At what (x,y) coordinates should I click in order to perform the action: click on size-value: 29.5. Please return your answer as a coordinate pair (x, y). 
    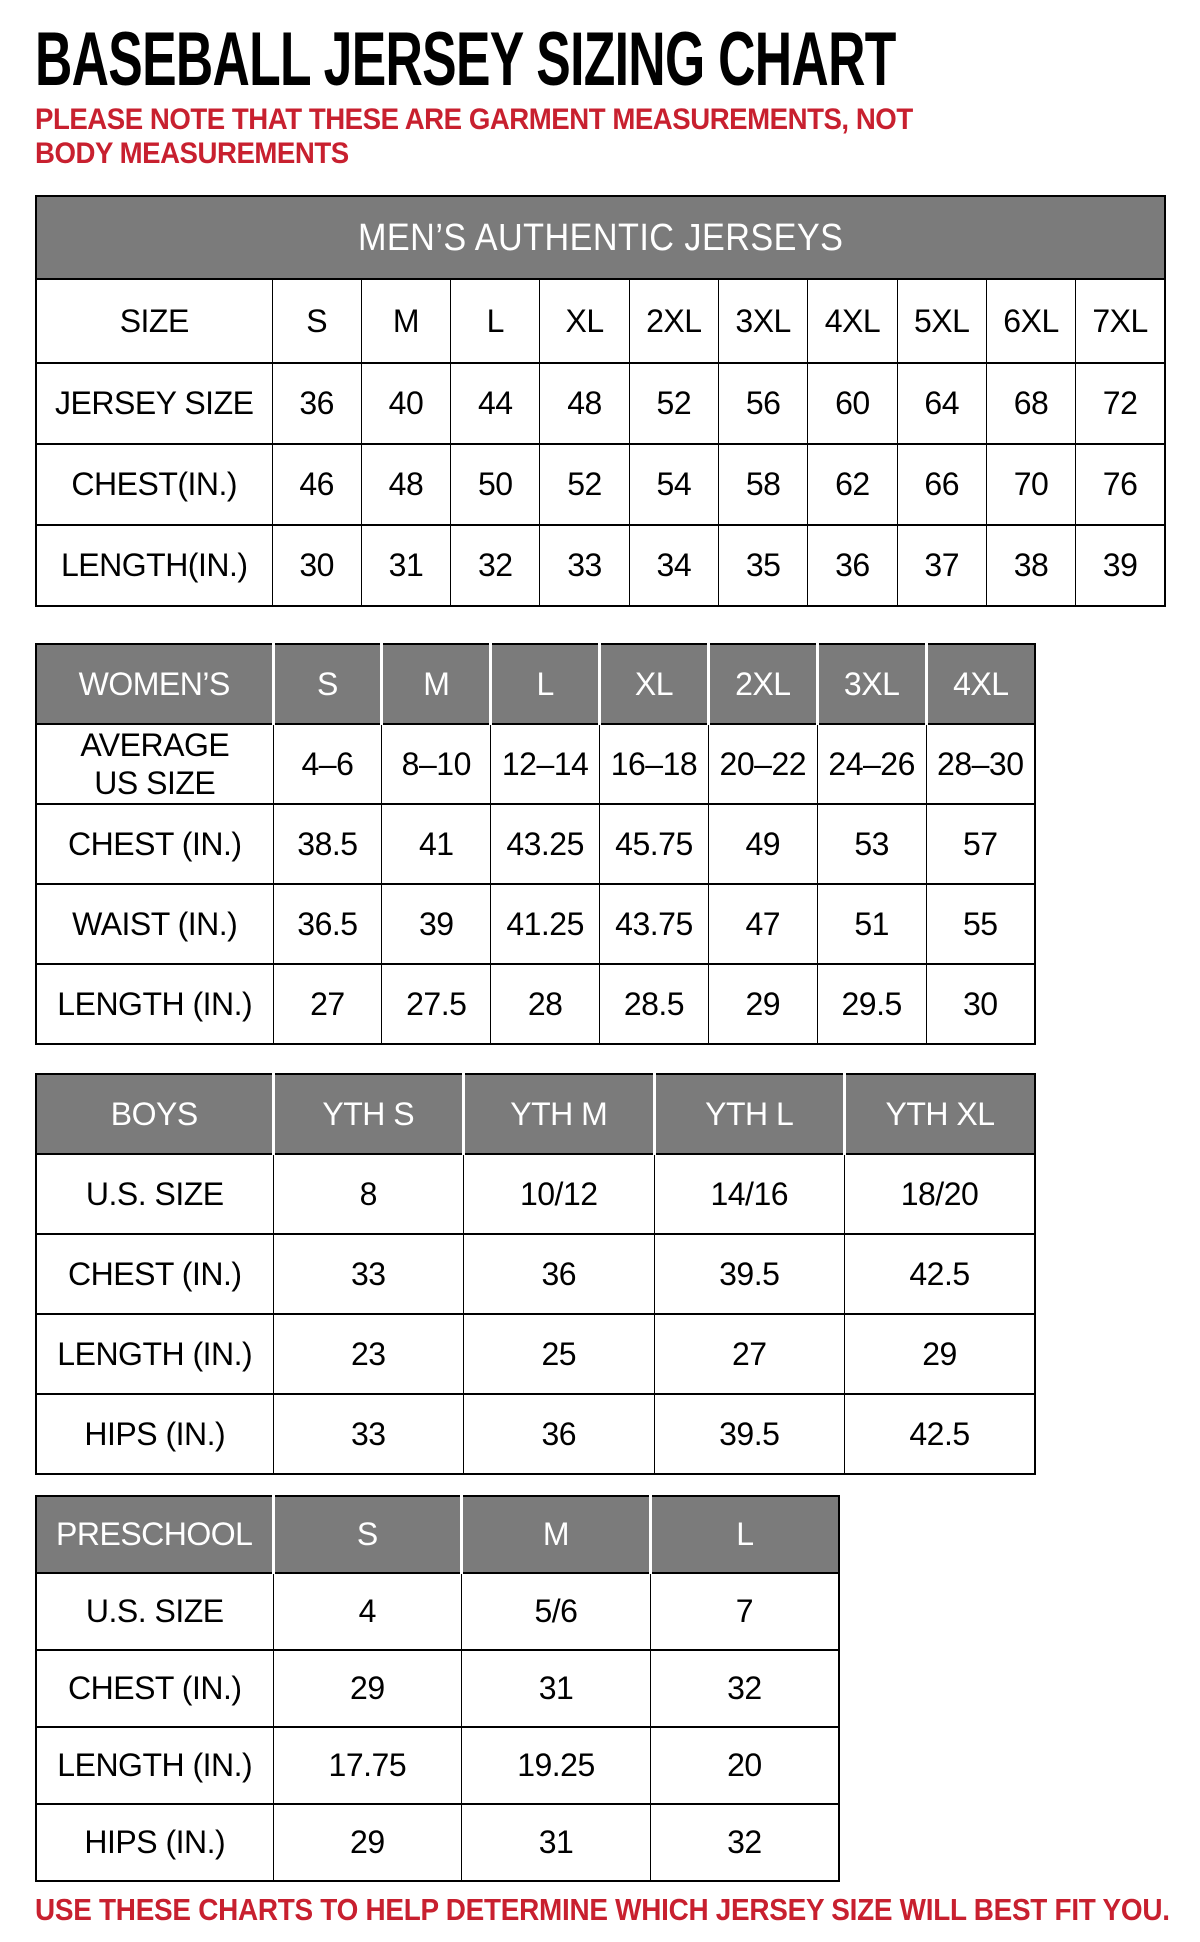
    Looking at the image, I should click on (871, 1004).